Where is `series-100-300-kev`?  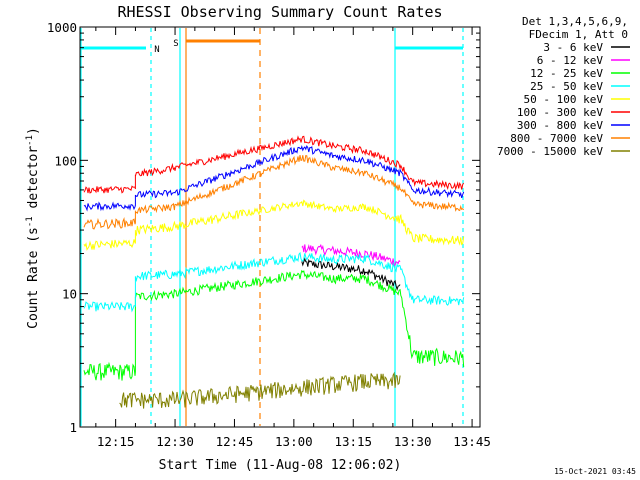
series-100-300-kev is located at coordinates (274, 164).